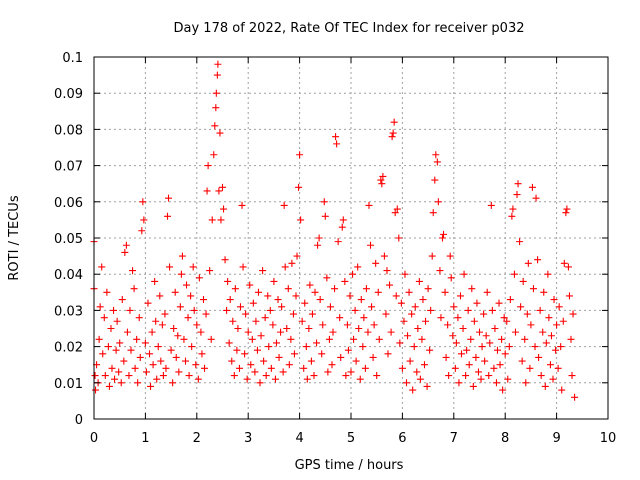 This screenshot has width=640, height=480. I want to click on y-tick-label: 0, so click(79, 420).